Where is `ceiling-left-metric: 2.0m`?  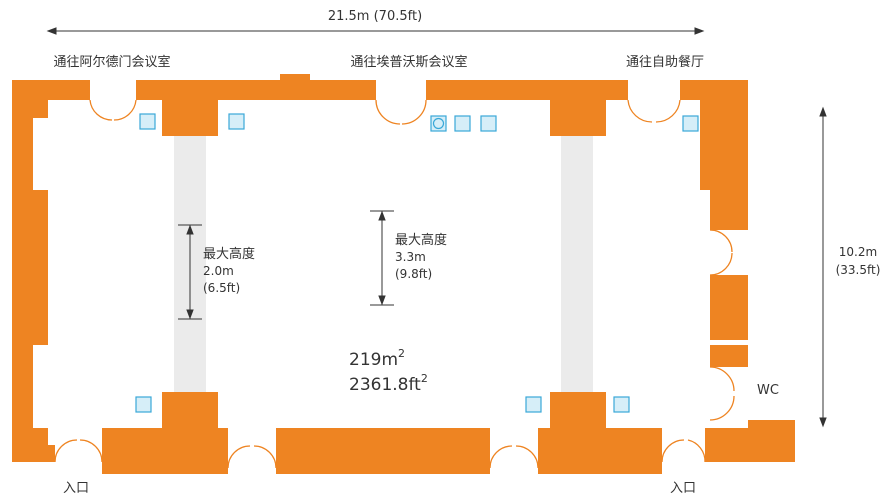 ceiling-left-metric: 2.0m is located at coordinates (218, 271).